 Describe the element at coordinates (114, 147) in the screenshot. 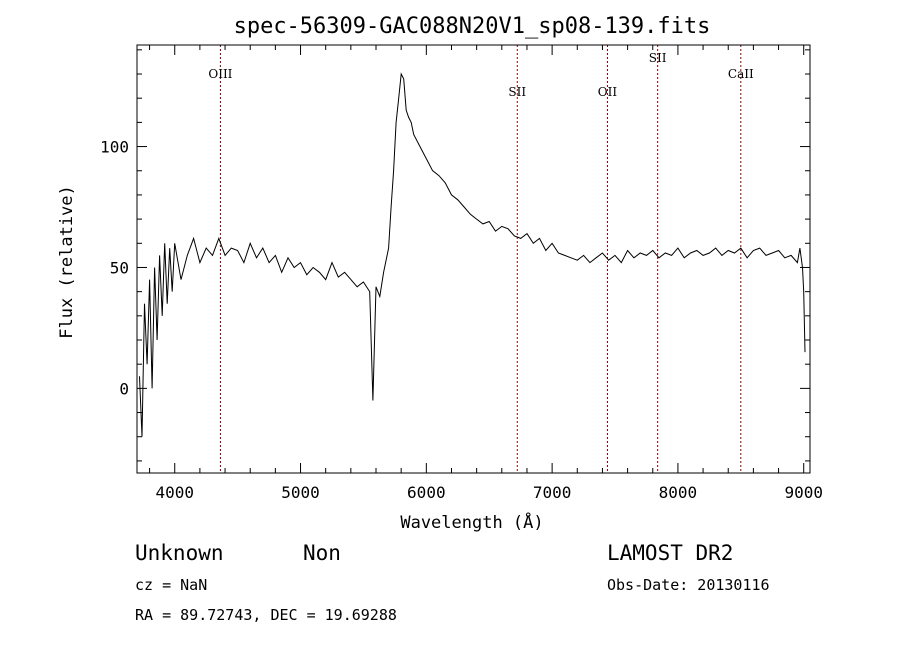

I see `y-tick-label: 100` at that location.